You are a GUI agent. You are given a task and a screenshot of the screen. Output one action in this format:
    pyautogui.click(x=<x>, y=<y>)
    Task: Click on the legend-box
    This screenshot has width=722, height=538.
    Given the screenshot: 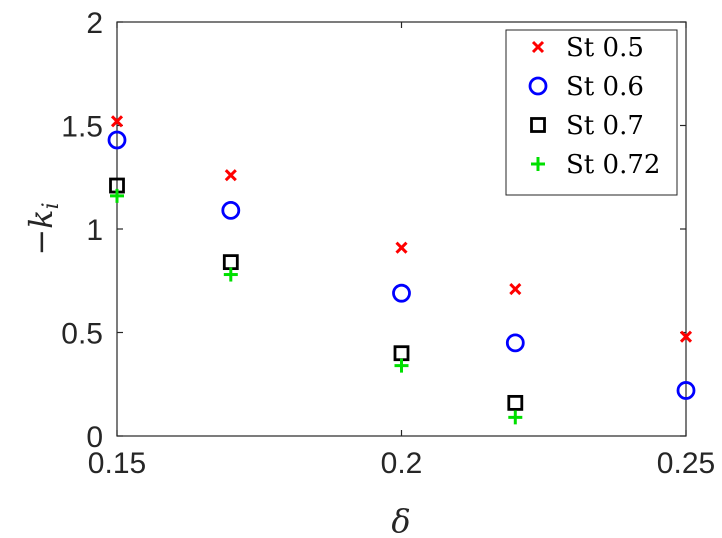 What is the action you would take?
    pyautogui.click(x=591, y=112)
    